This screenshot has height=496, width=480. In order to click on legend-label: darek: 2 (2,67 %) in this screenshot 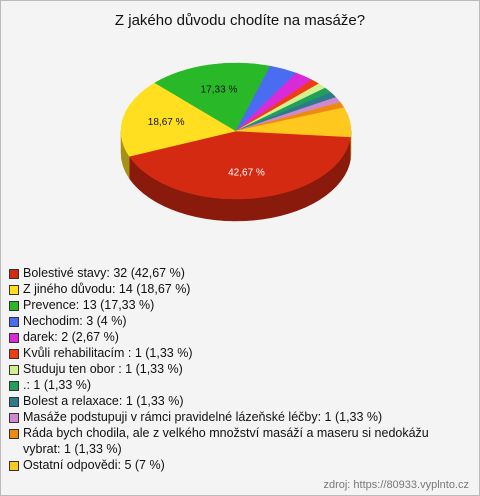, I will do `click(71, 337)`.